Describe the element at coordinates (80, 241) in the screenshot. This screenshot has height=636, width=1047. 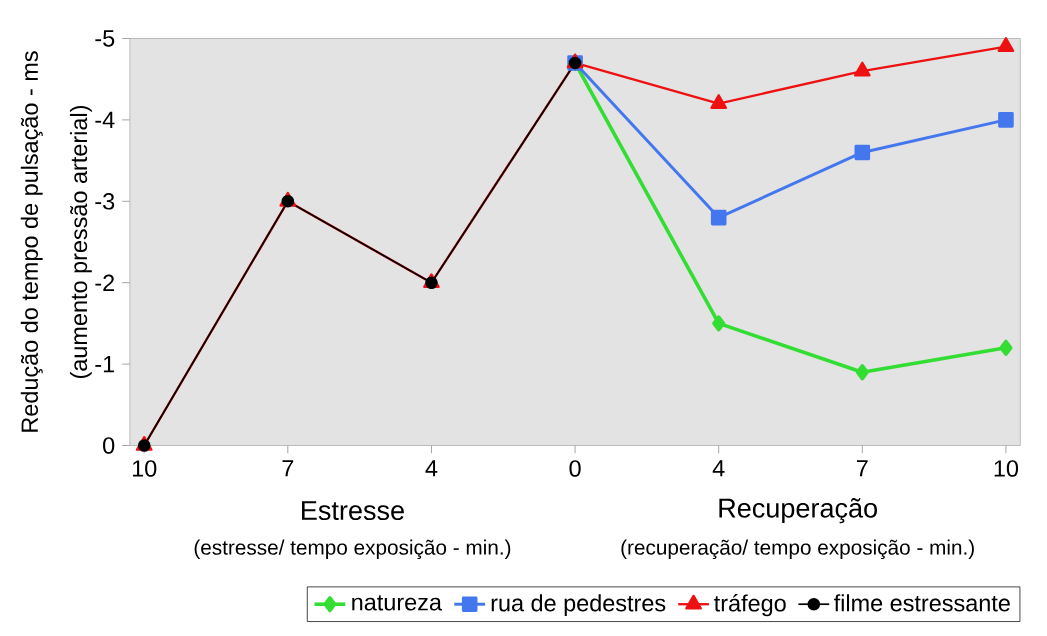
I see `text: (aumento pressão arterial)` at that location.